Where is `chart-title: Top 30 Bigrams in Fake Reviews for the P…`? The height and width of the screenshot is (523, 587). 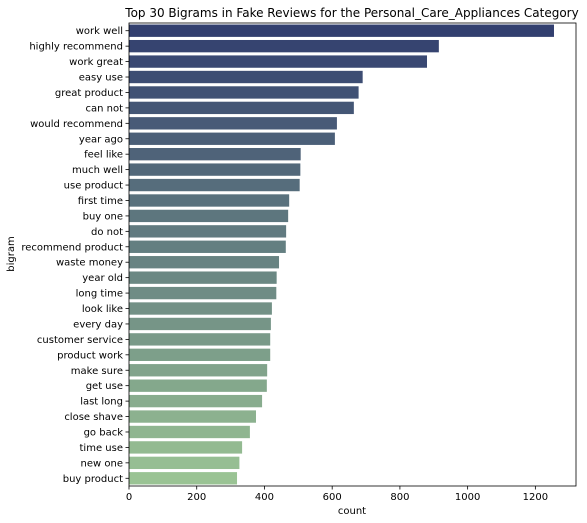 chart-title: Top 30 Bigrams in Fake Reviews for the P… is located at coordinates (351, 13).